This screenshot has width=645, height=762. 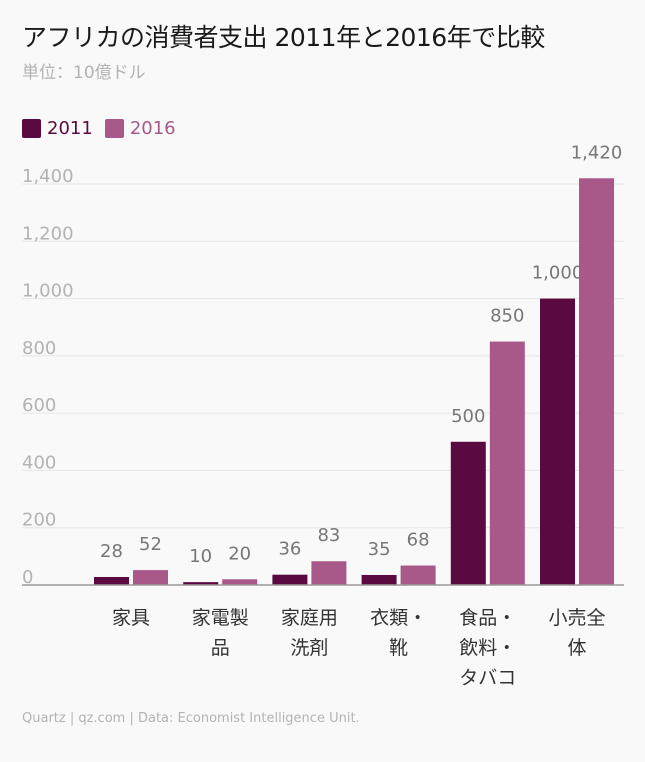 What do you see at coordinates (39, 405) in the screenshot?
I see `y-tick-label: 600` at bounding box center [39, 405].